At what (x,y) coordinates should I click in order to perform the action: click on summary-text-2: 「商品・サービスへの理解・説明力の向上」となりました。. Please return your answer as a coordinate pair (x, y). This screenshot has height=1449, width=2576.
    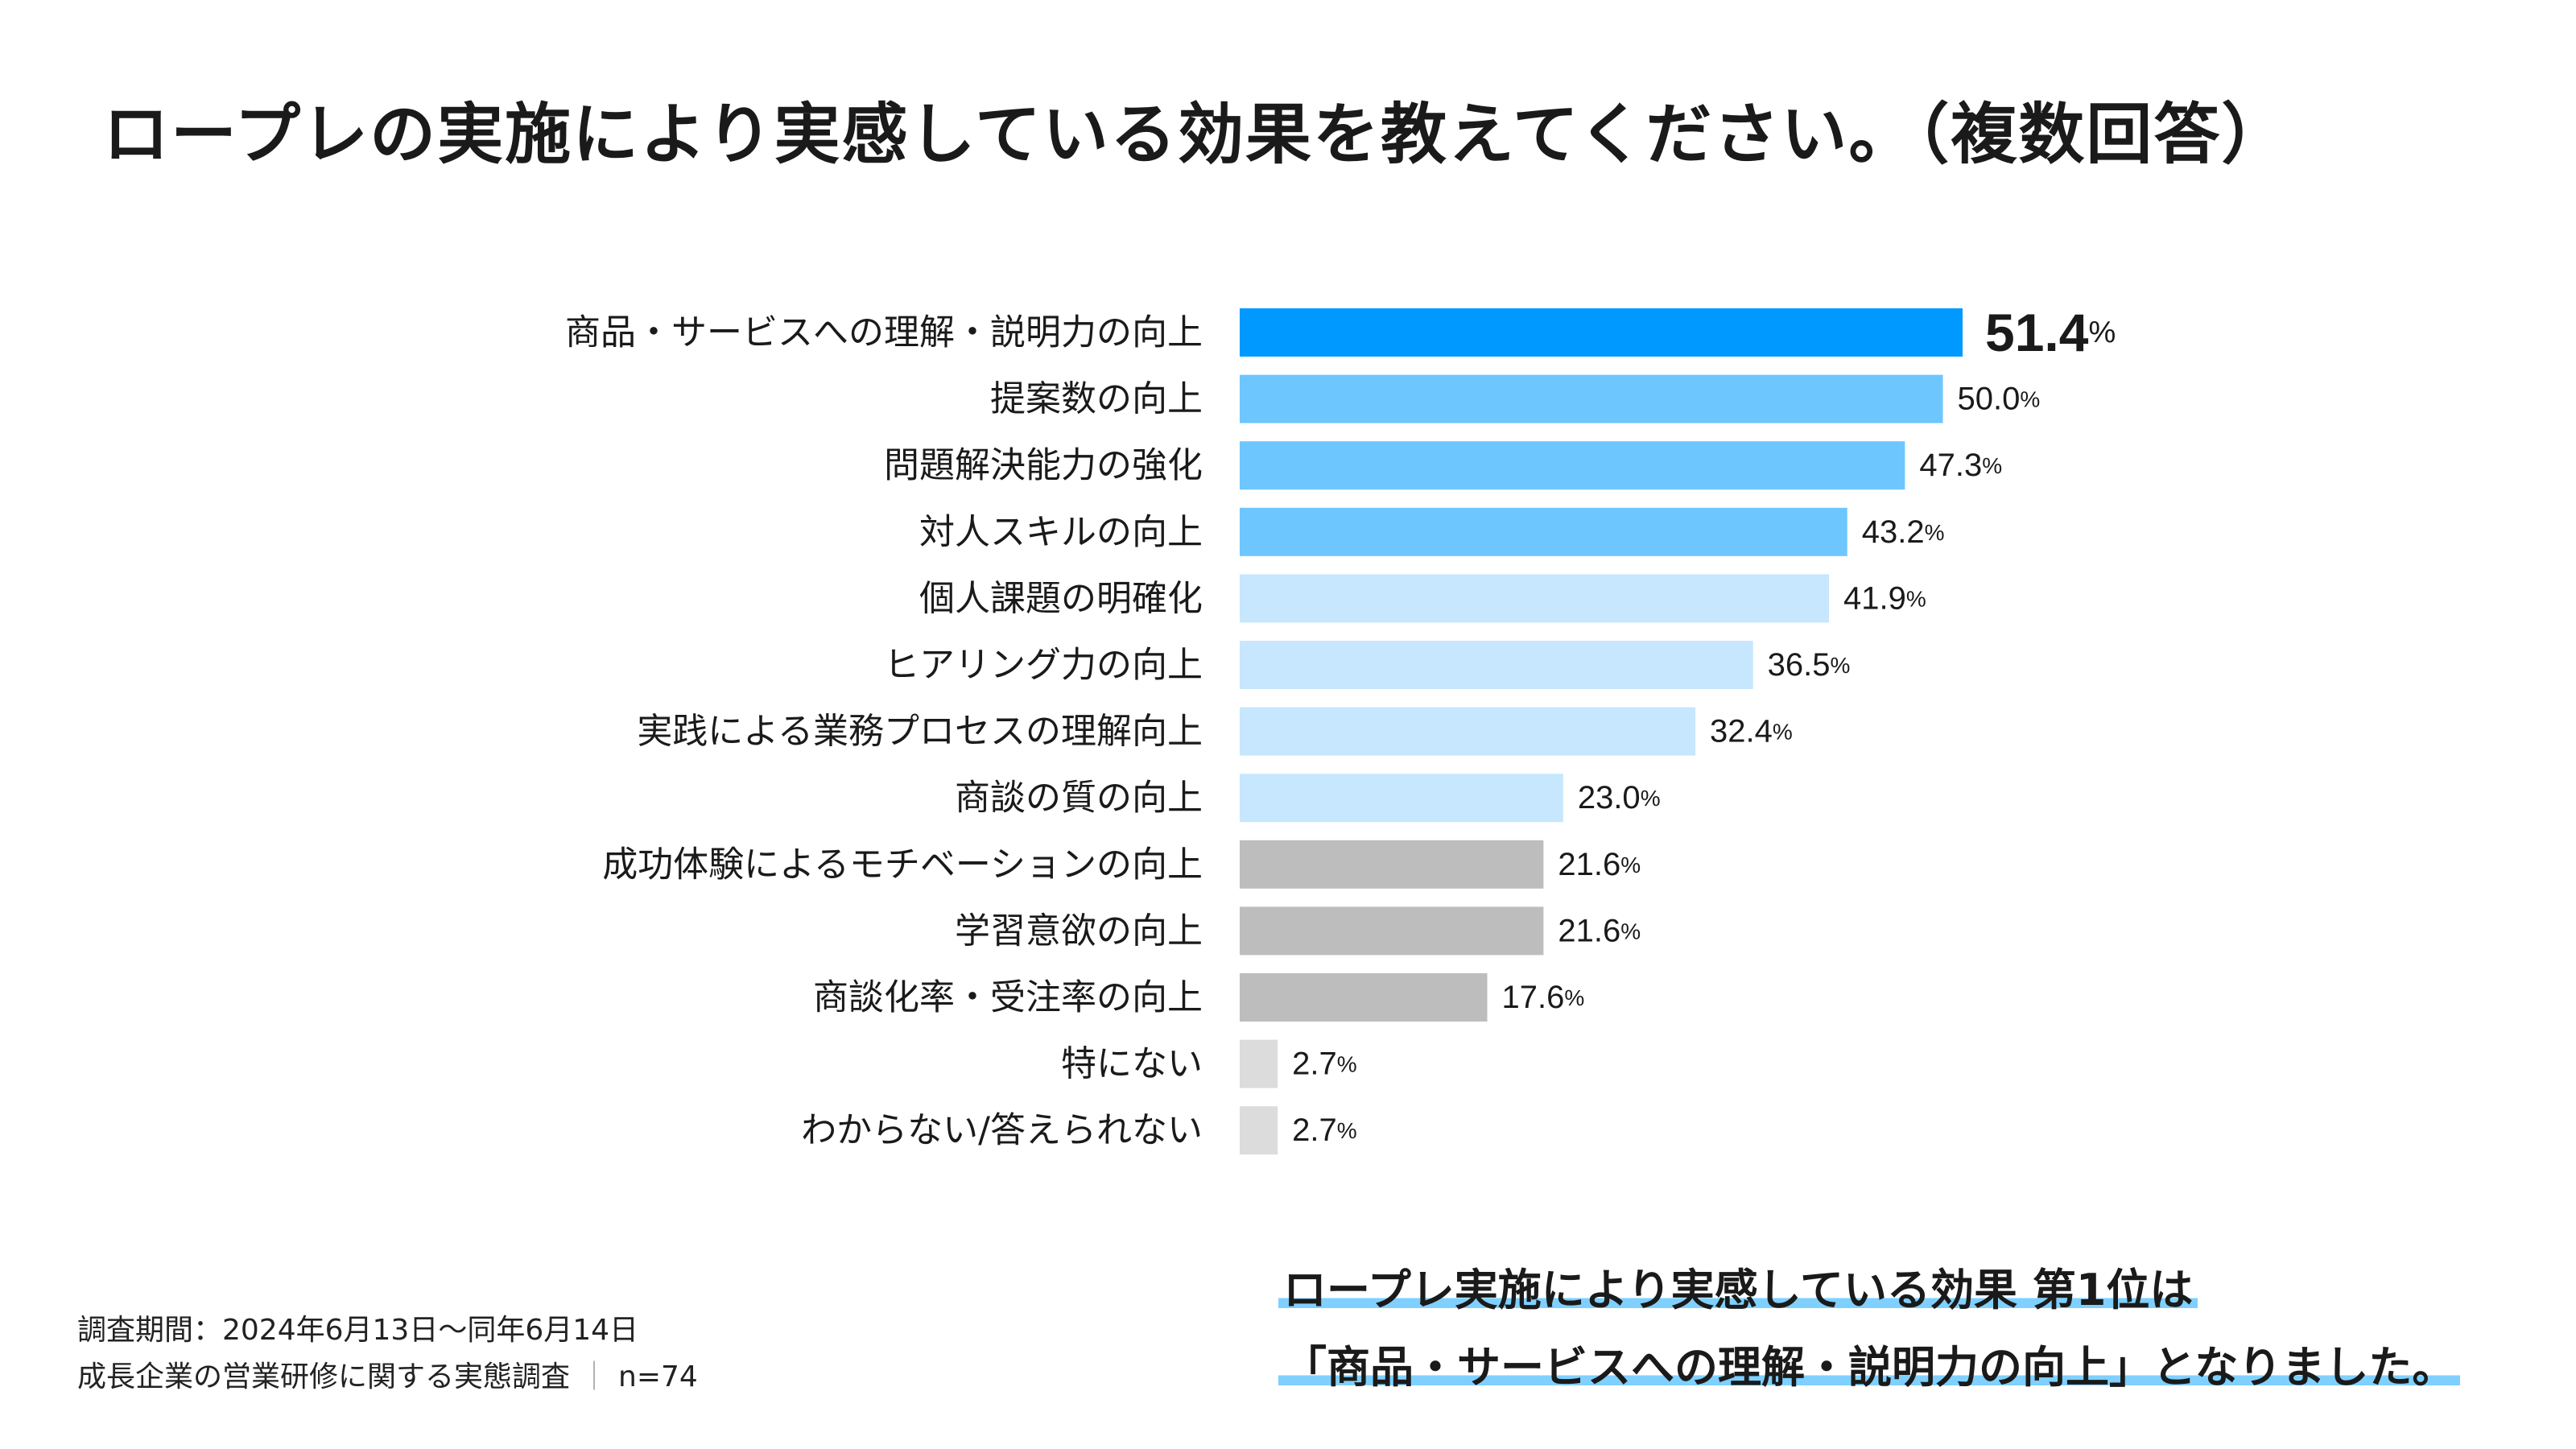
    Looking at the image, I should click on (1869, 1367).